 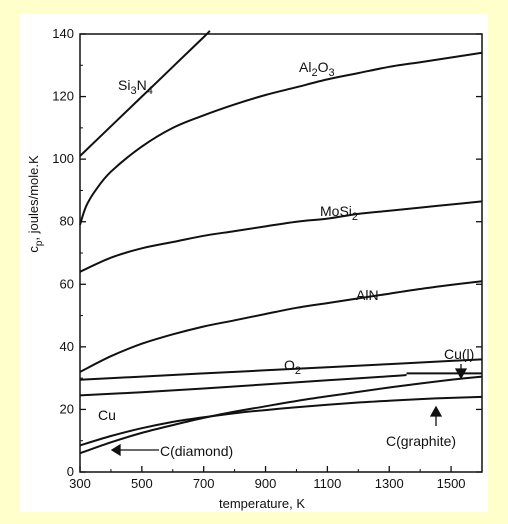 I want to click on y-tick-label: 40, so click(x=67, y=346).